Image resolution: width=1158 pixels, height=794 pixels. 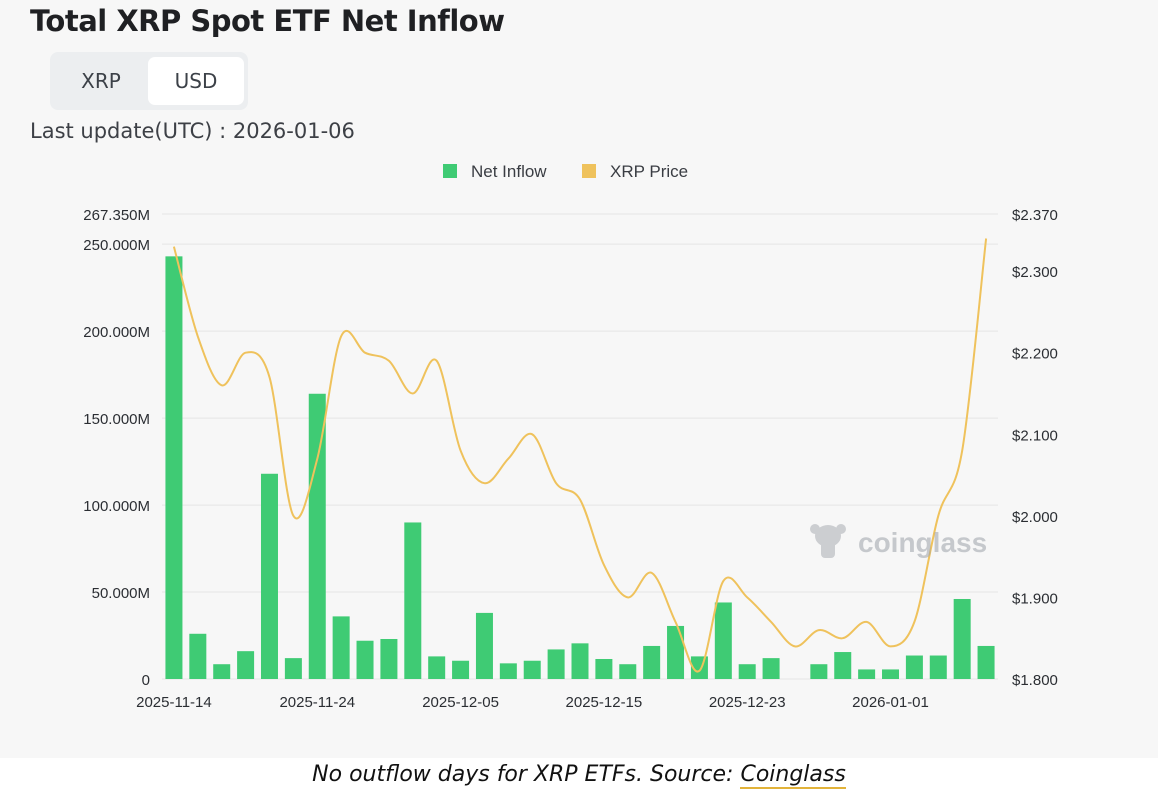 I want to click on left-axis-tick-label: 100.000M, so click(x=116, y=506).